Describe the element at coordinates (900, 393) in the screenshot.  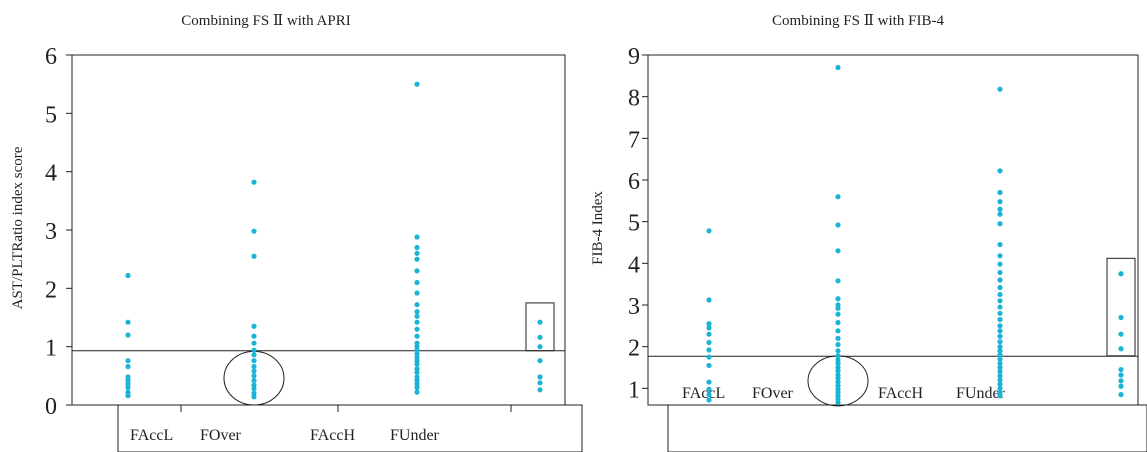
I see `category-label-facch: FAccH` at that location.